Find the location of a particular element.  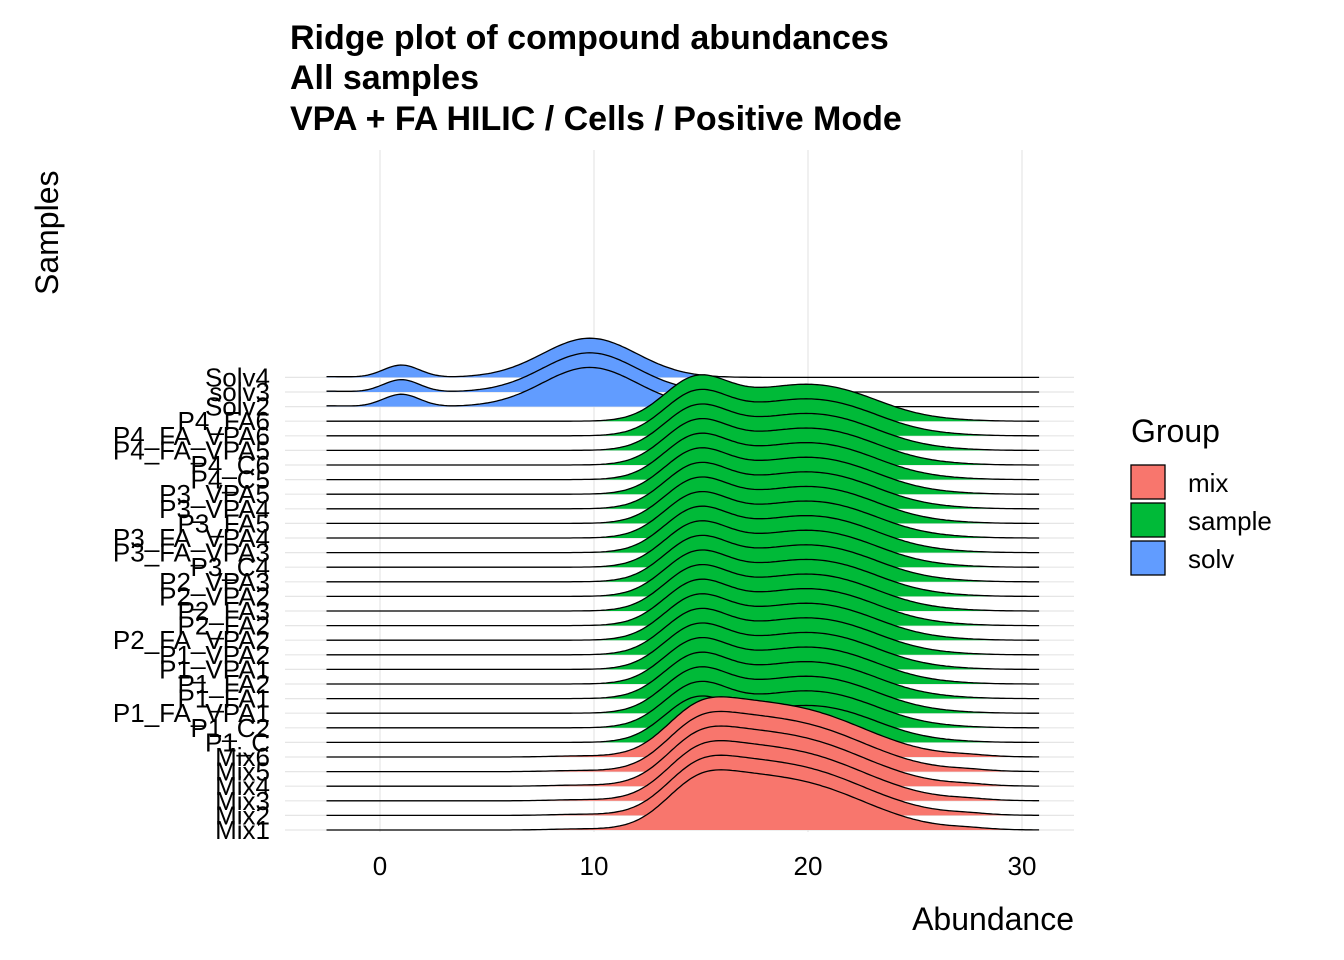

y-tick-label: P4_FA6 is located at coordinates (223, 421).